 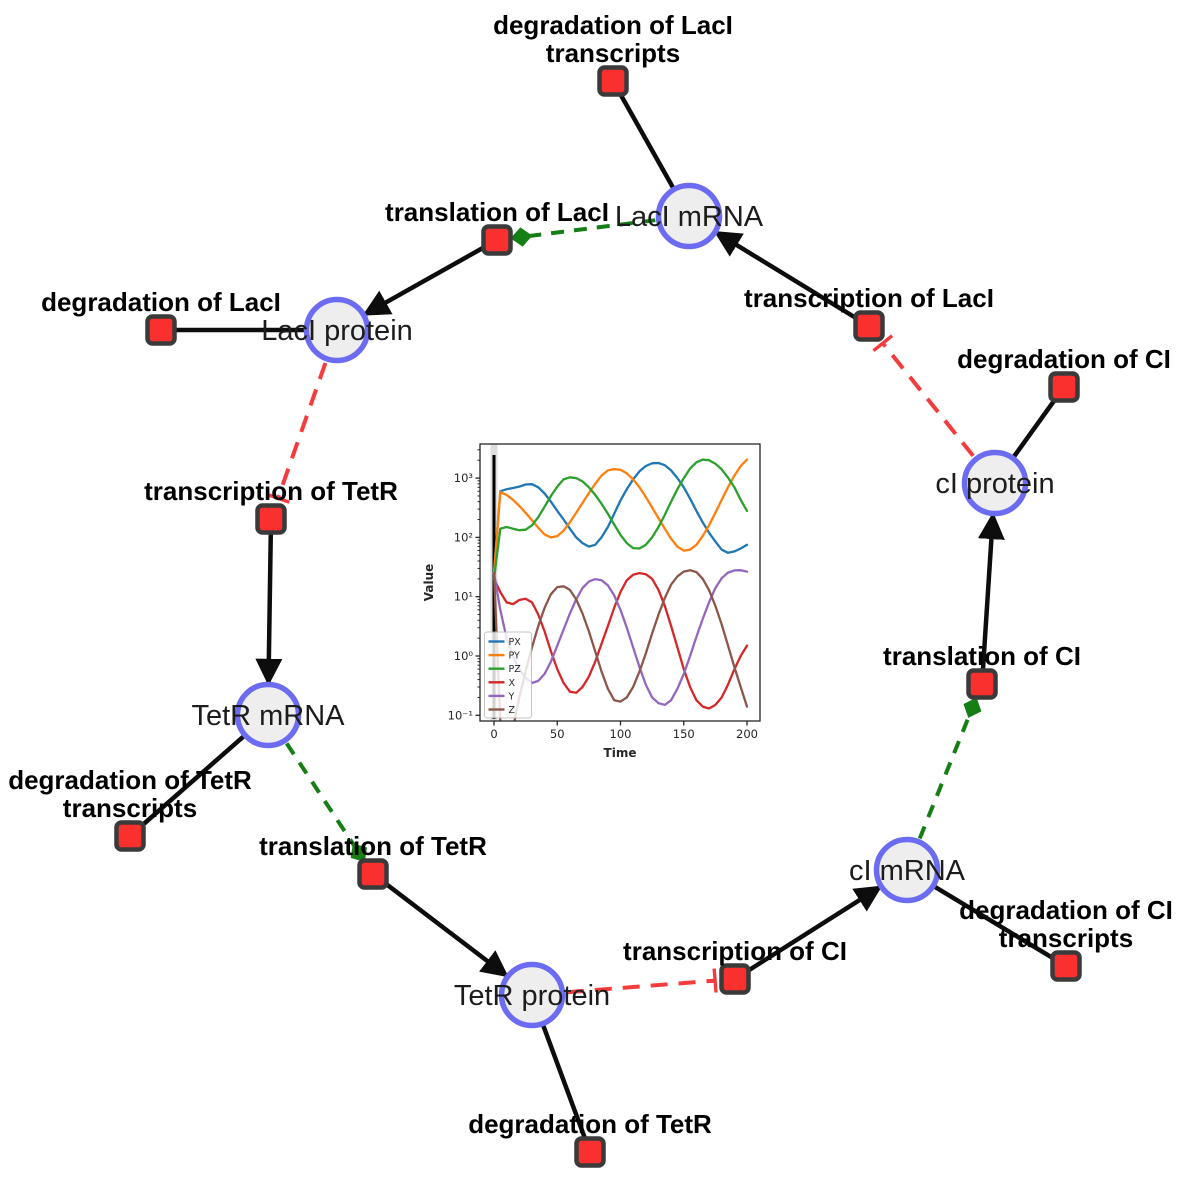 I want to click on tetr-mrna-label: TetR mRNA, so click(x=268, y=716).